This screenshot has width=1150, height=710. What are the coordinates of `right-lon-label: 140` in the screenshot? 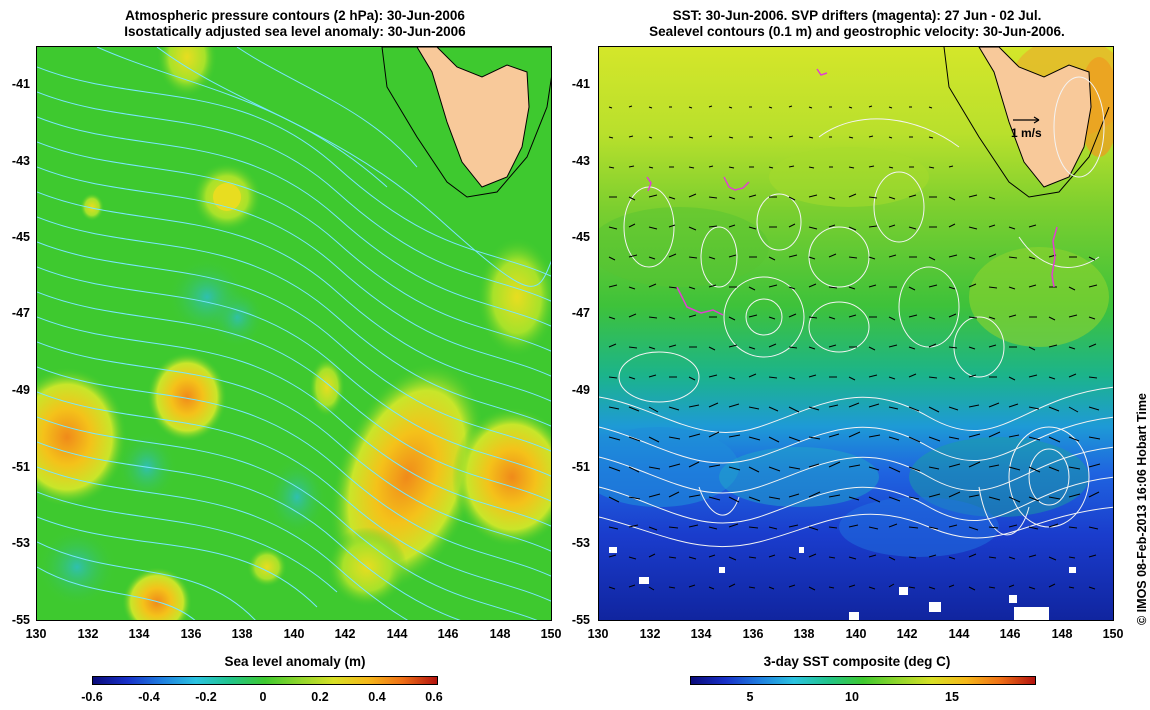 It's located at (856, 634).